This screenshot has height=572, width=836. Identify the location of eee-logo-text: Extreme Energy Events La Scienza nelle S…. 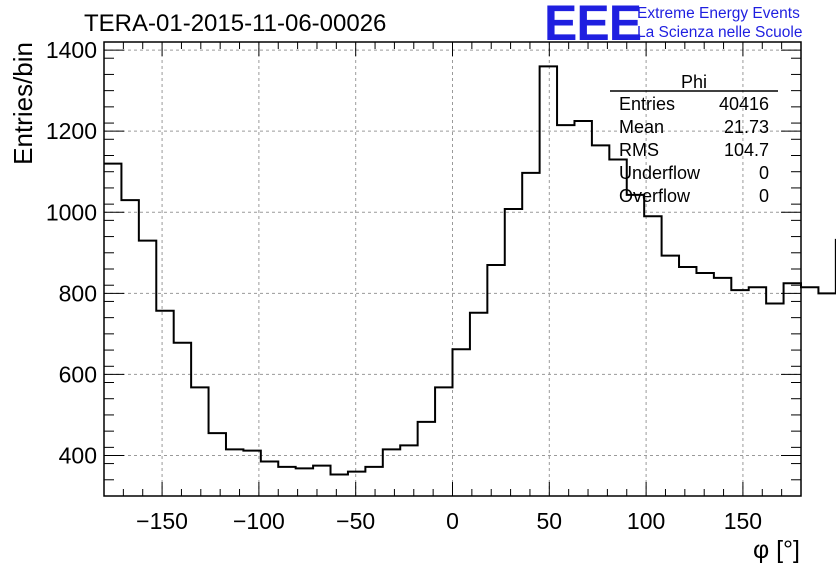
(719, 23).